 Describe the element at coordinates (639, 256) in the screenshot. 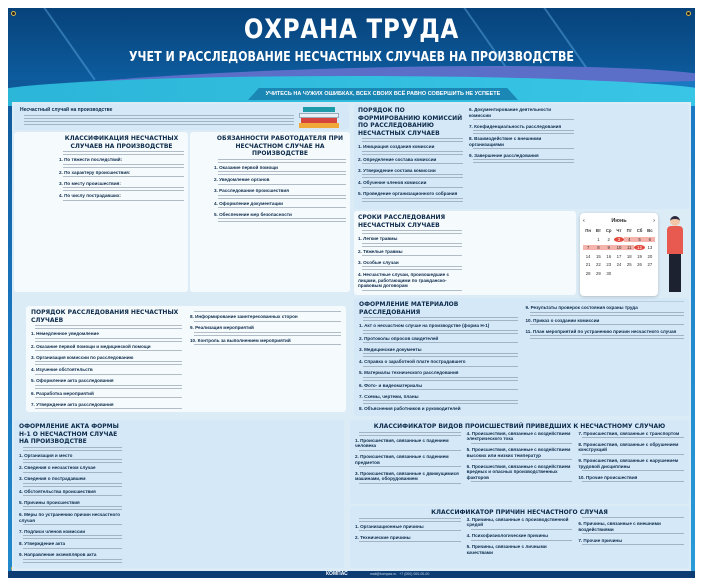

I see `calendar-day: 19` at that location.